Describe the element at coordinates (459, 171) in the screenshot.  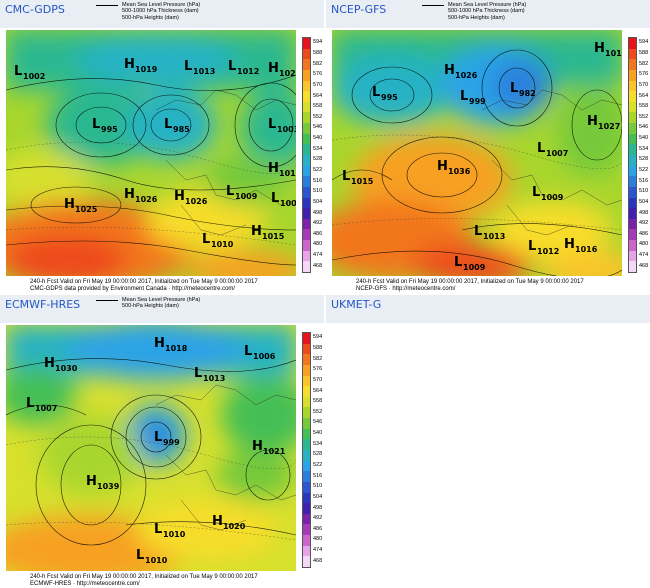
I see `pressure-value: 1036` at that location.